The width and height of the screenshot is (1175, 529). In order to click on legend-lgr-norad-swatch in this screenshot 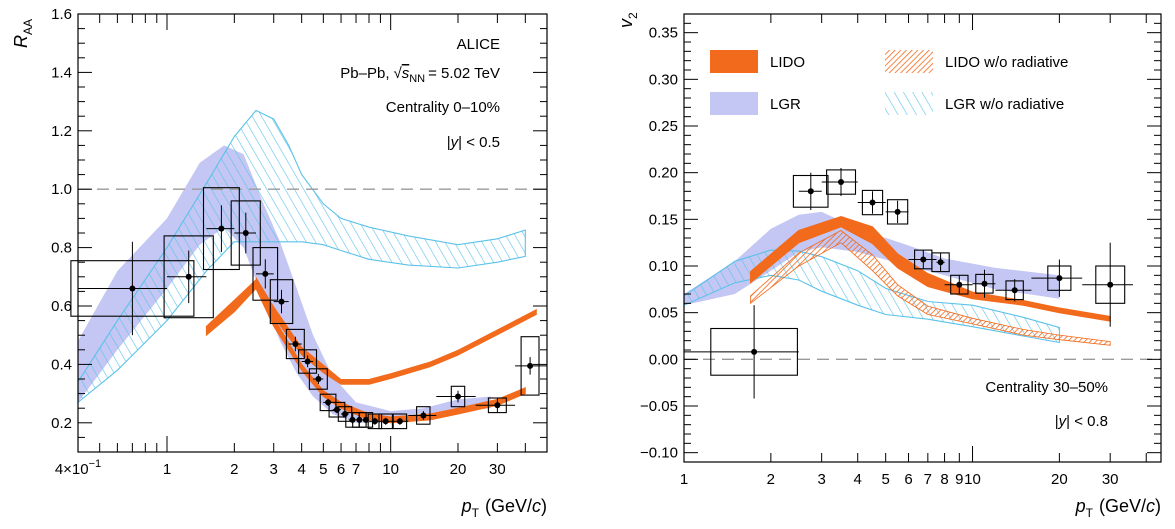, I will do `click(909, 103)`.